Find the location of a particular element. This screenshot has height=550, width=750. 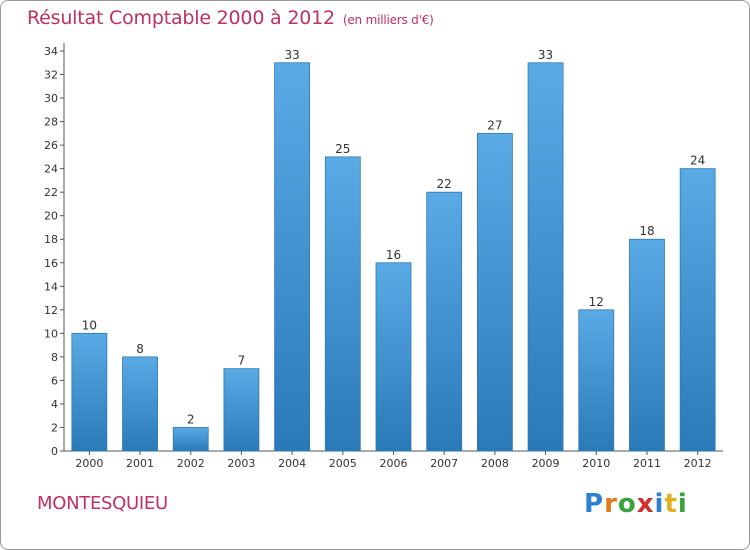

bar-value-label: 12 is located at coordinates (596, 302).